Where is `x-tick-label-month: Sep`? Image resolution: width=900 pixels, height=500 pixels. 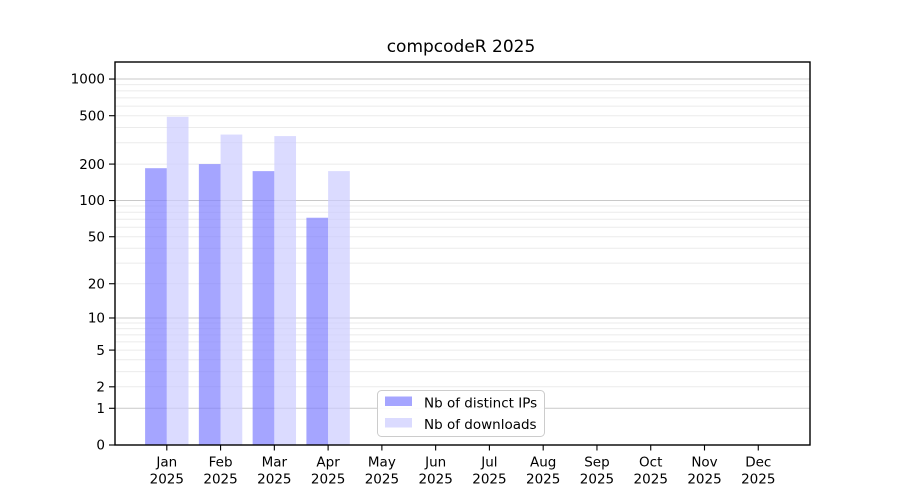 x-tick-label-month: Sep is located at coordinates (596, 463).